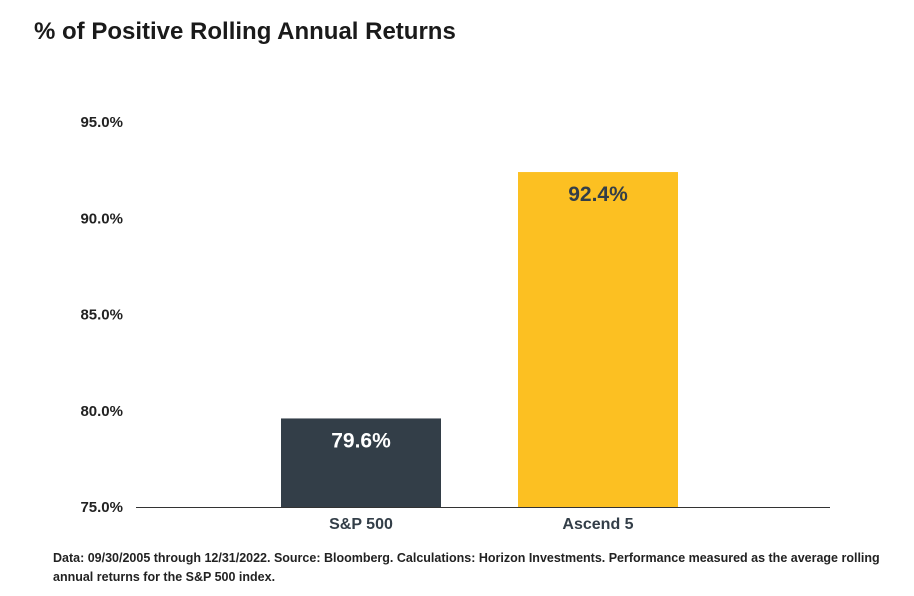 This screenshot has width=914, height=596. I want to click on y-axis-ticks: 75.0% 80.0% 85.0% 90.0% 95.0%, so click(101, 315).